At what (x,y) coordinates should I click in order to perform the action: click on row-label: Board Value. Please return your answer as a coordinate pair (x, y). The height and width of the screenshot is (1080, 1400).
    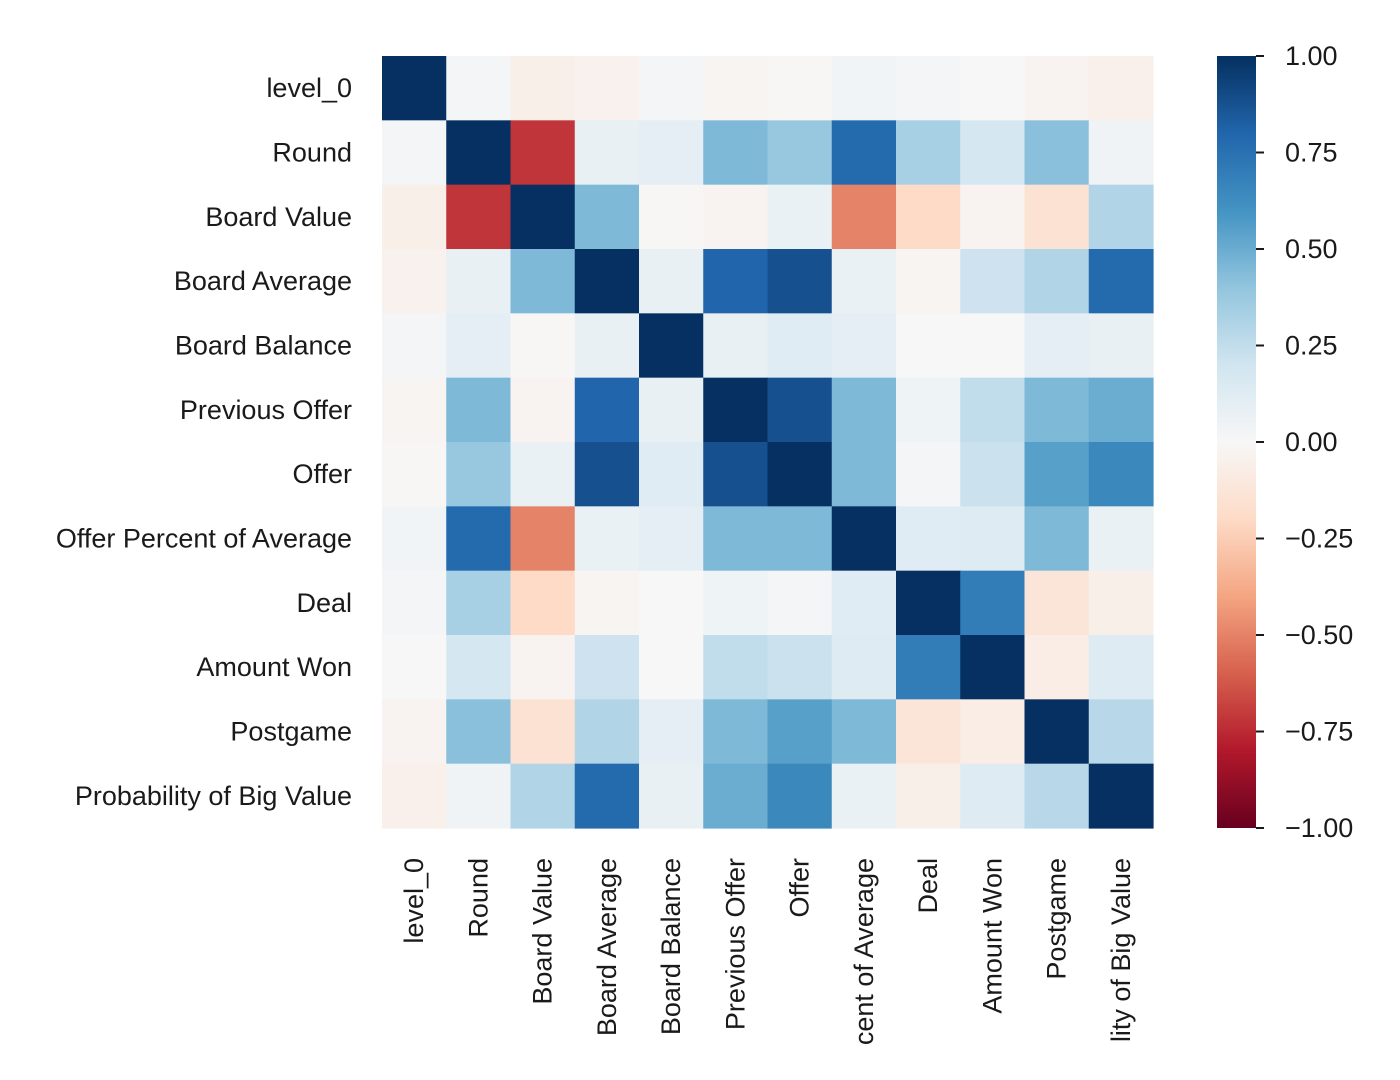
    Looking at the image, I should click on (278, 217).